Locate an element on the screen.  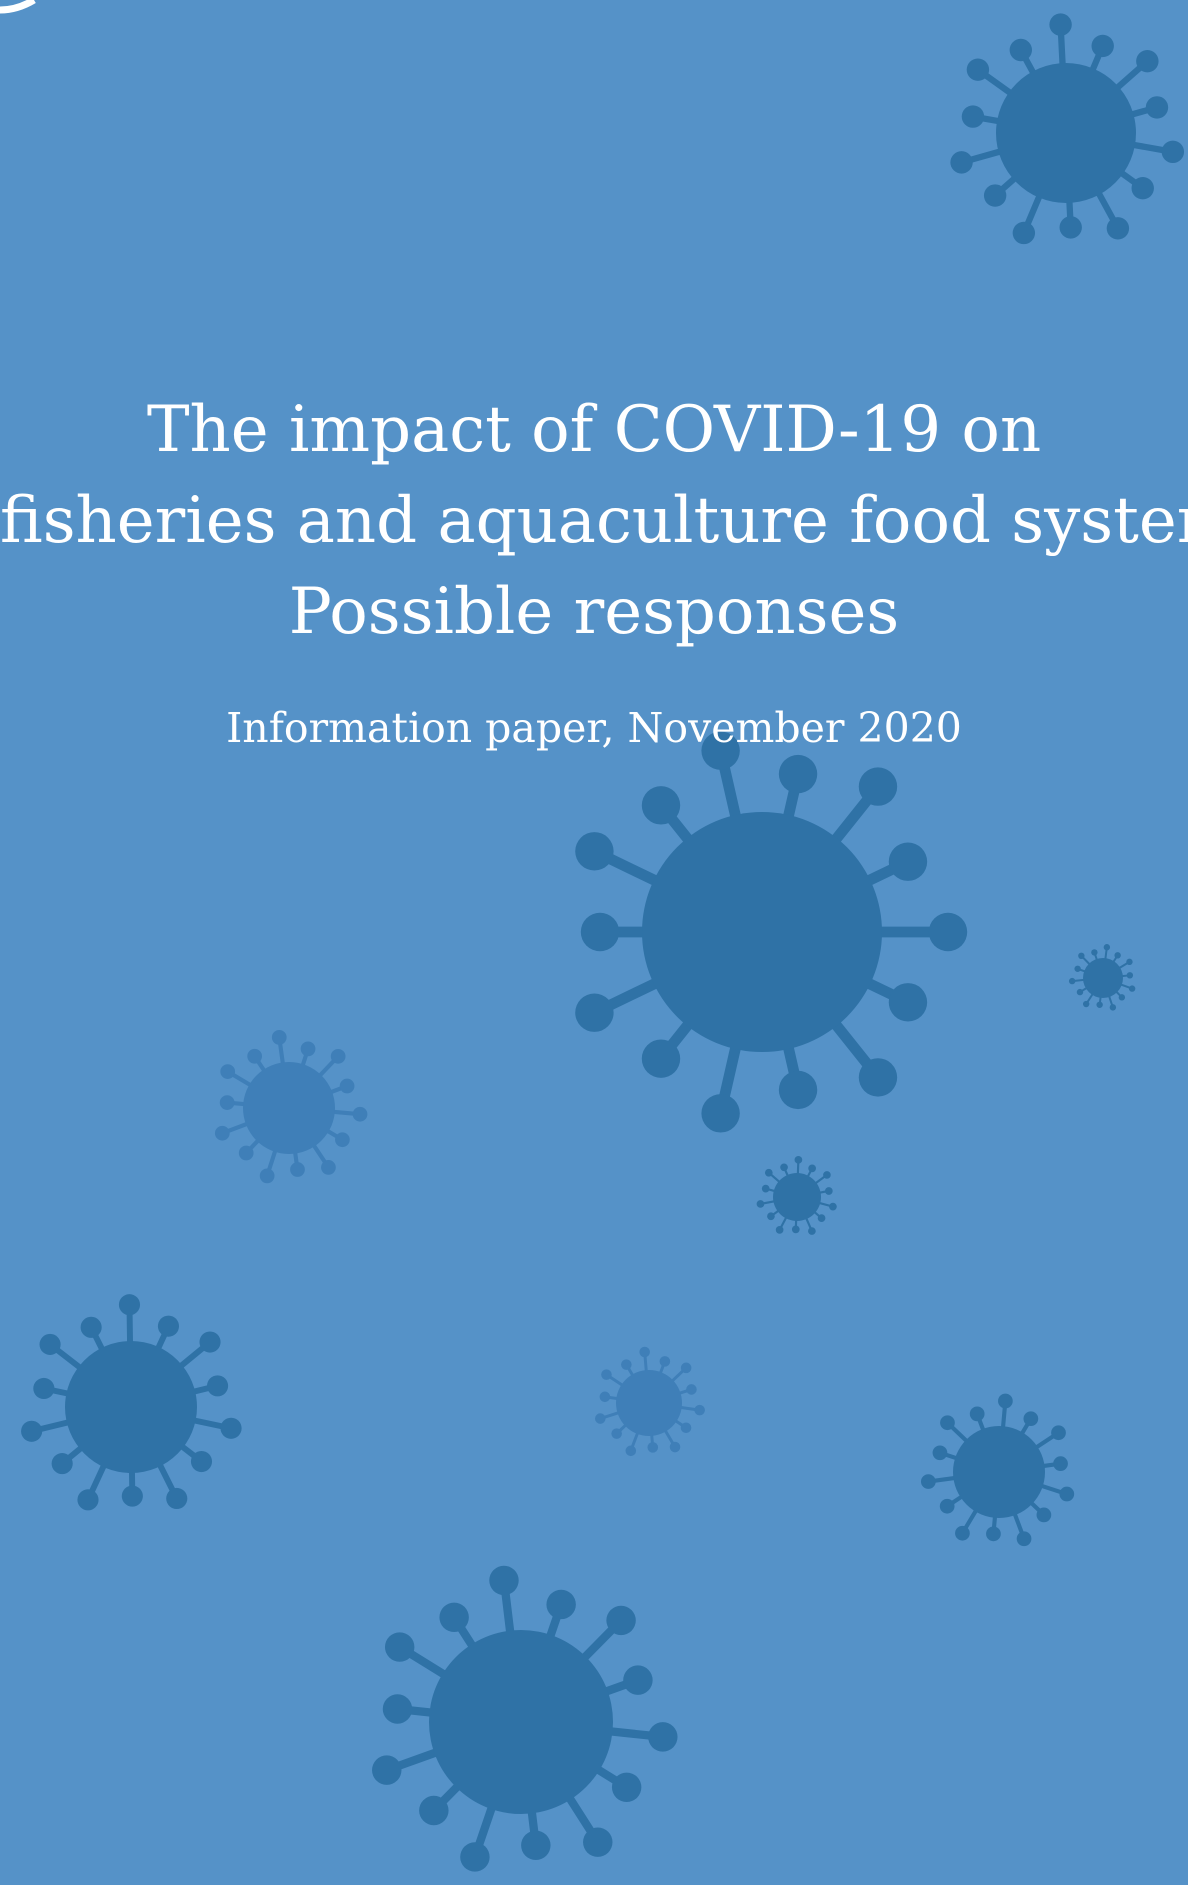
title-line-2: fisheries and aquaculture food systems, is located at coordinates (594, 521).